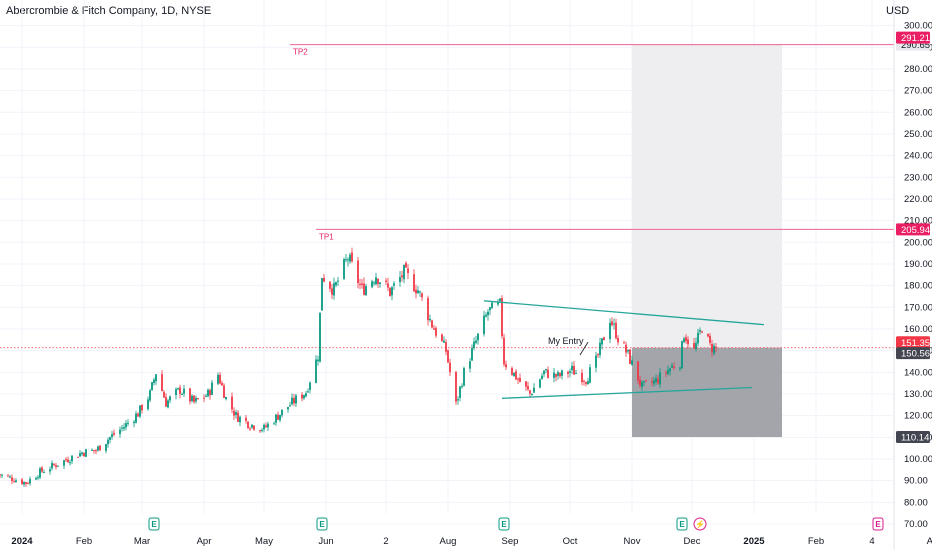 This screenshot has width=932, height=550. Describe the element at coordinates (566, 341) in the screenshot. I see `entry-annotation: My Entry` at that location.